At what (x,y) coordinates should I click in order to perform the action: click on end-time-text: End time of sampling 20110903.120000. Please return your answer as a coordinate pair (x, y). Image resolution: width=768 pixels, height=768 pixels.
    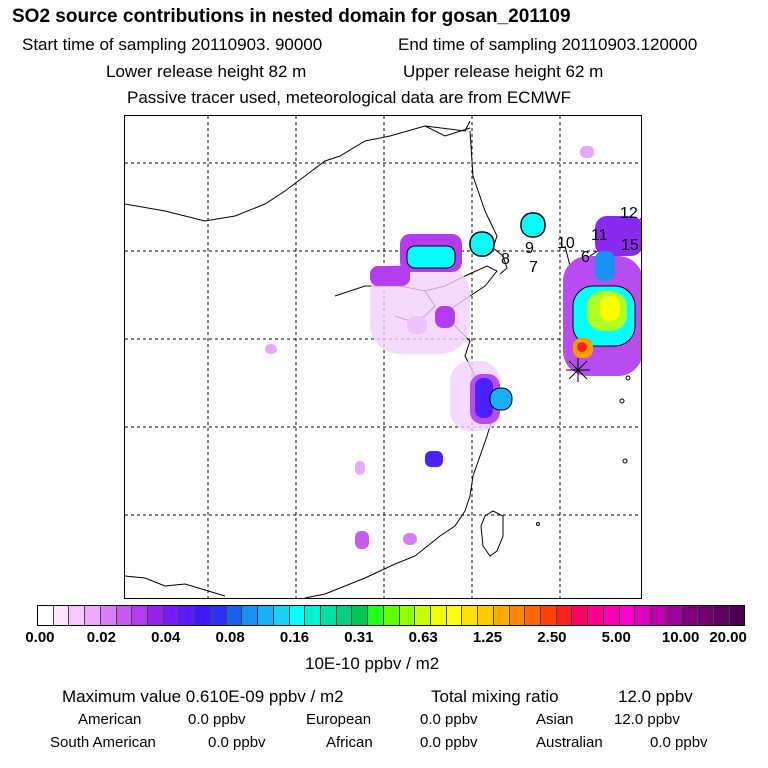
    Looking at the image, I should click on (548, 44).